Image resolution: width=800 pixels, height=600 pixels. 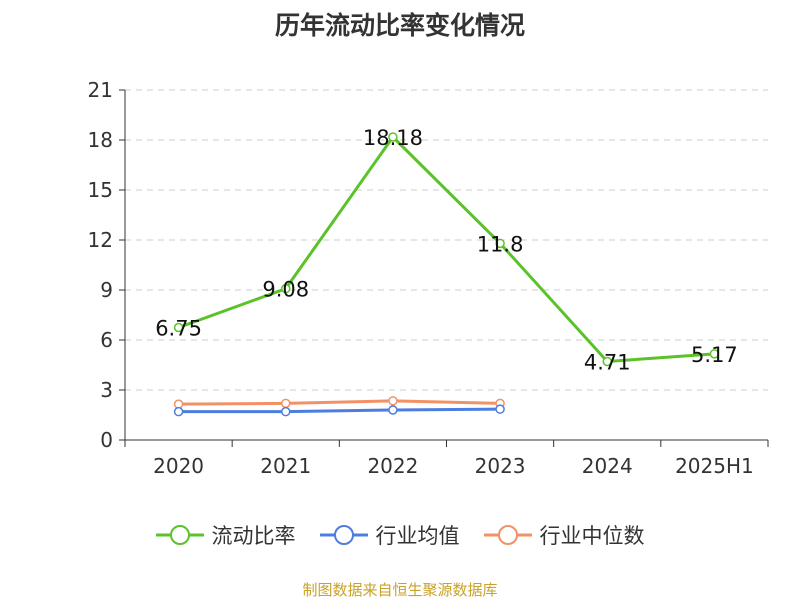 I want to click on y-tick-label: 21, so click(x=100, y=90).